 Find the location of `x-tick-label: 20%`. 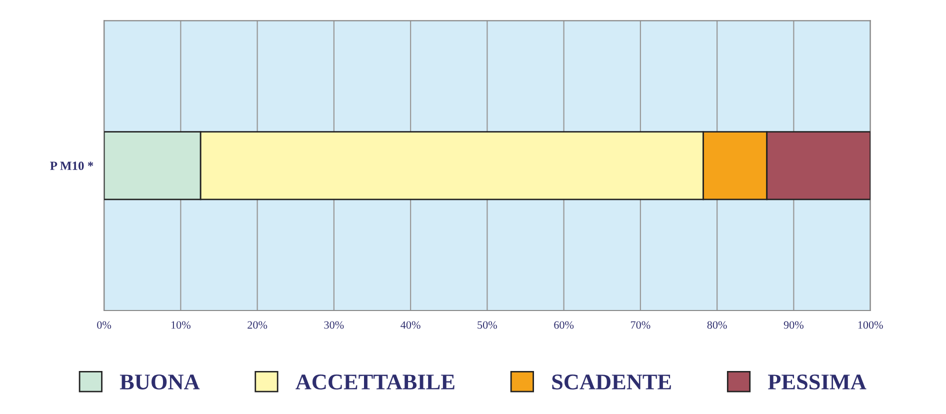

x-tick-label: 20% is located at coordinates (258, 325).